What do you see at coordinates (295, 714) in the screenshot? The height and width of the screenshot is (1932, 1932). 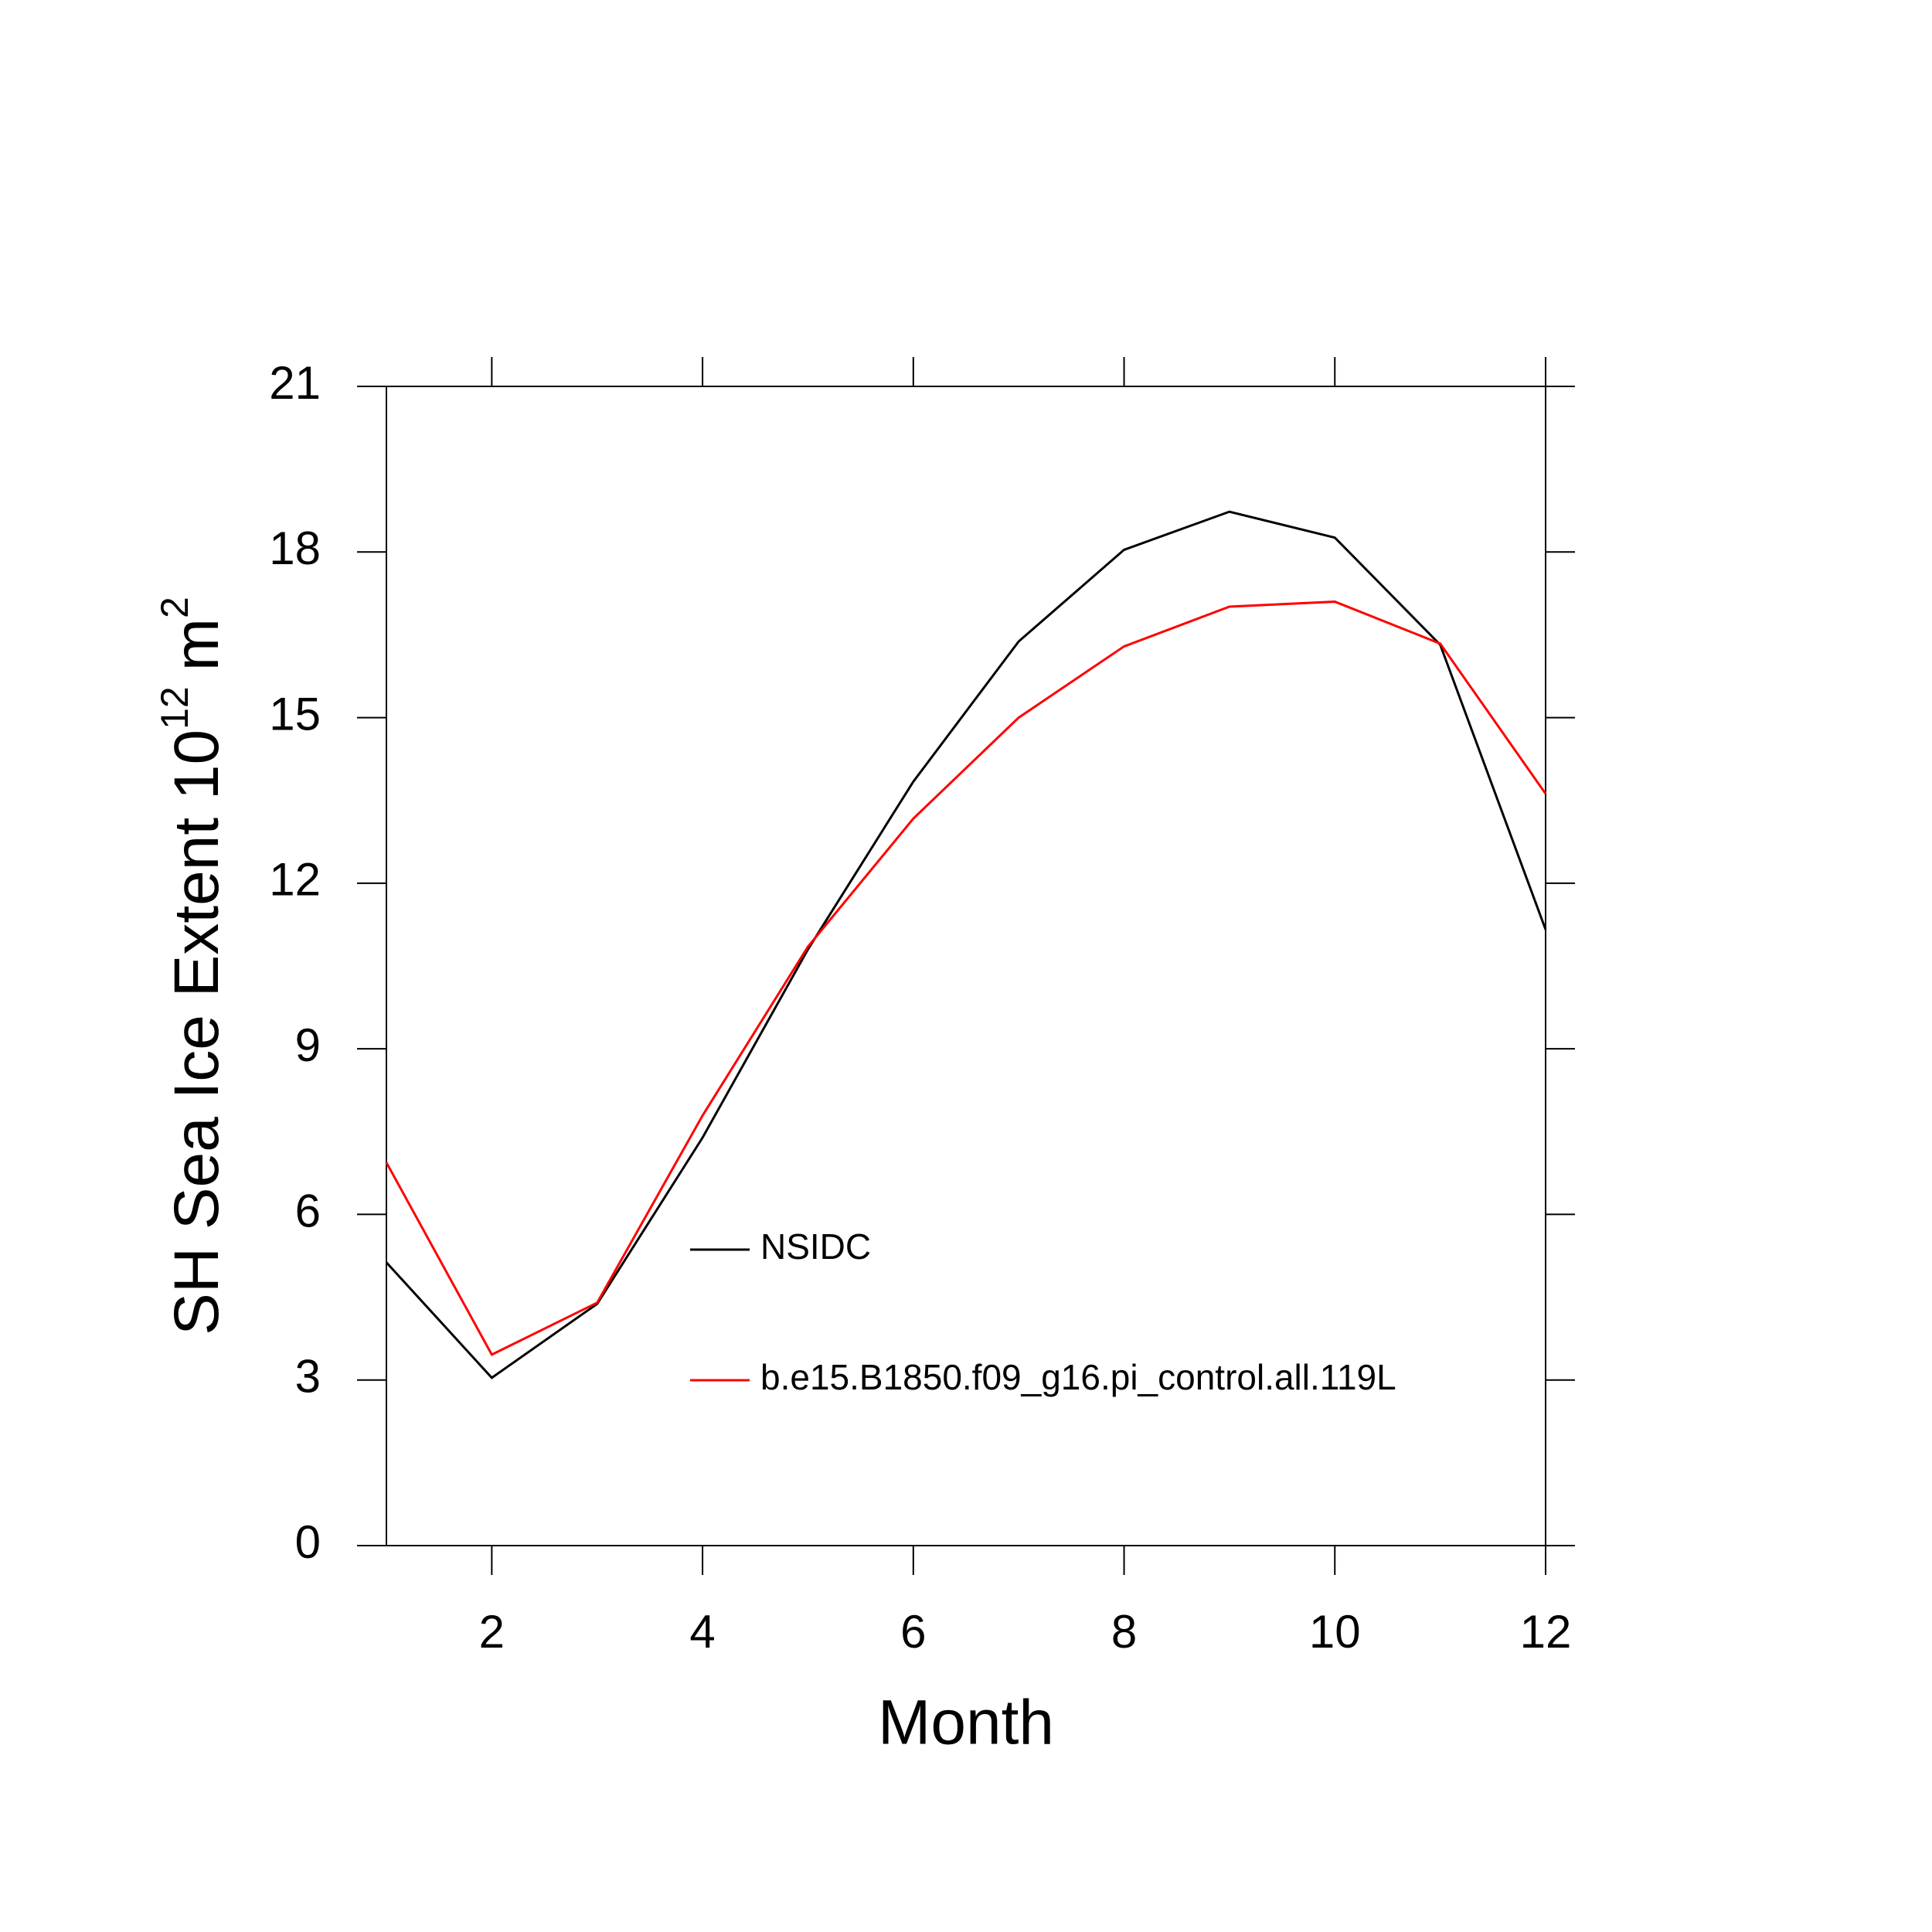 I see `y-tick-label: 15` at bounding box center [295, 714].